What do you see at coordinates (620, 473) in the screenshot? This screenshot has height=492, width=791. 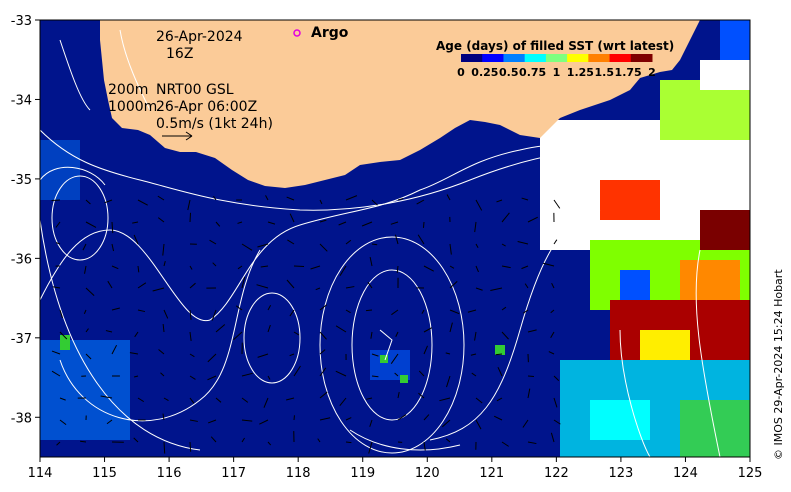 I see `x-tick-label: 123` at bounding box center [620, 473].